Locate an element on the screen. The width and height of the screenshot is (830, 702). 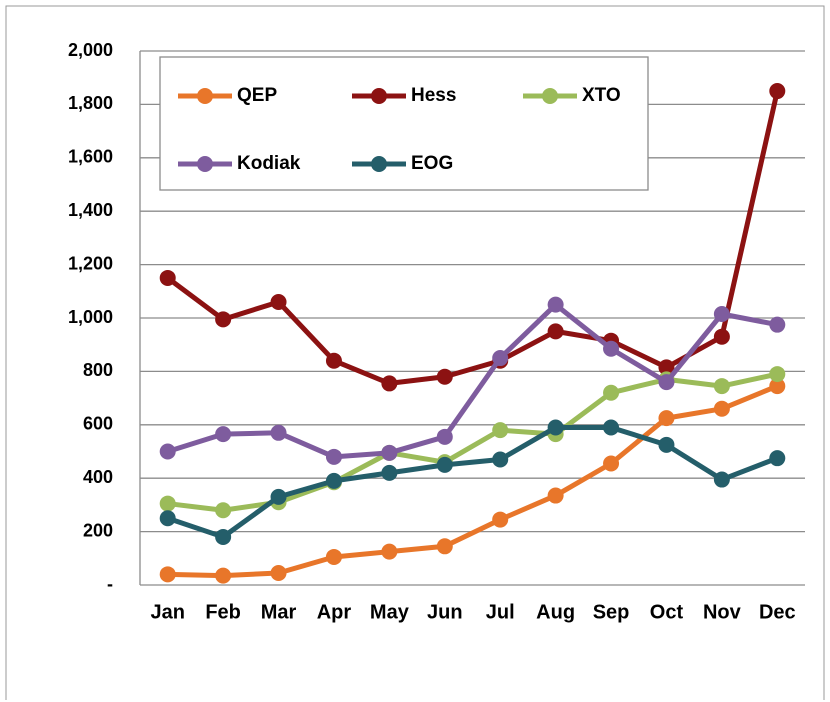
legend-box is located at coordinates (404, 123).